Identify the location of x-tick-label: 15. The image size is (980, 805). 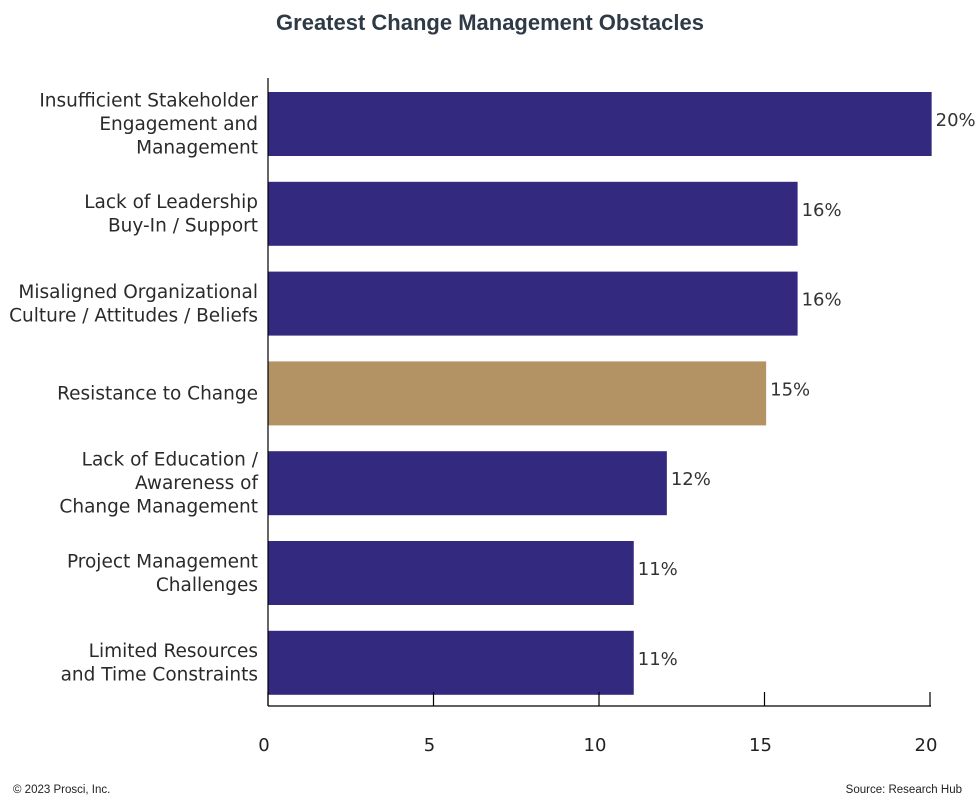
(760, 745).